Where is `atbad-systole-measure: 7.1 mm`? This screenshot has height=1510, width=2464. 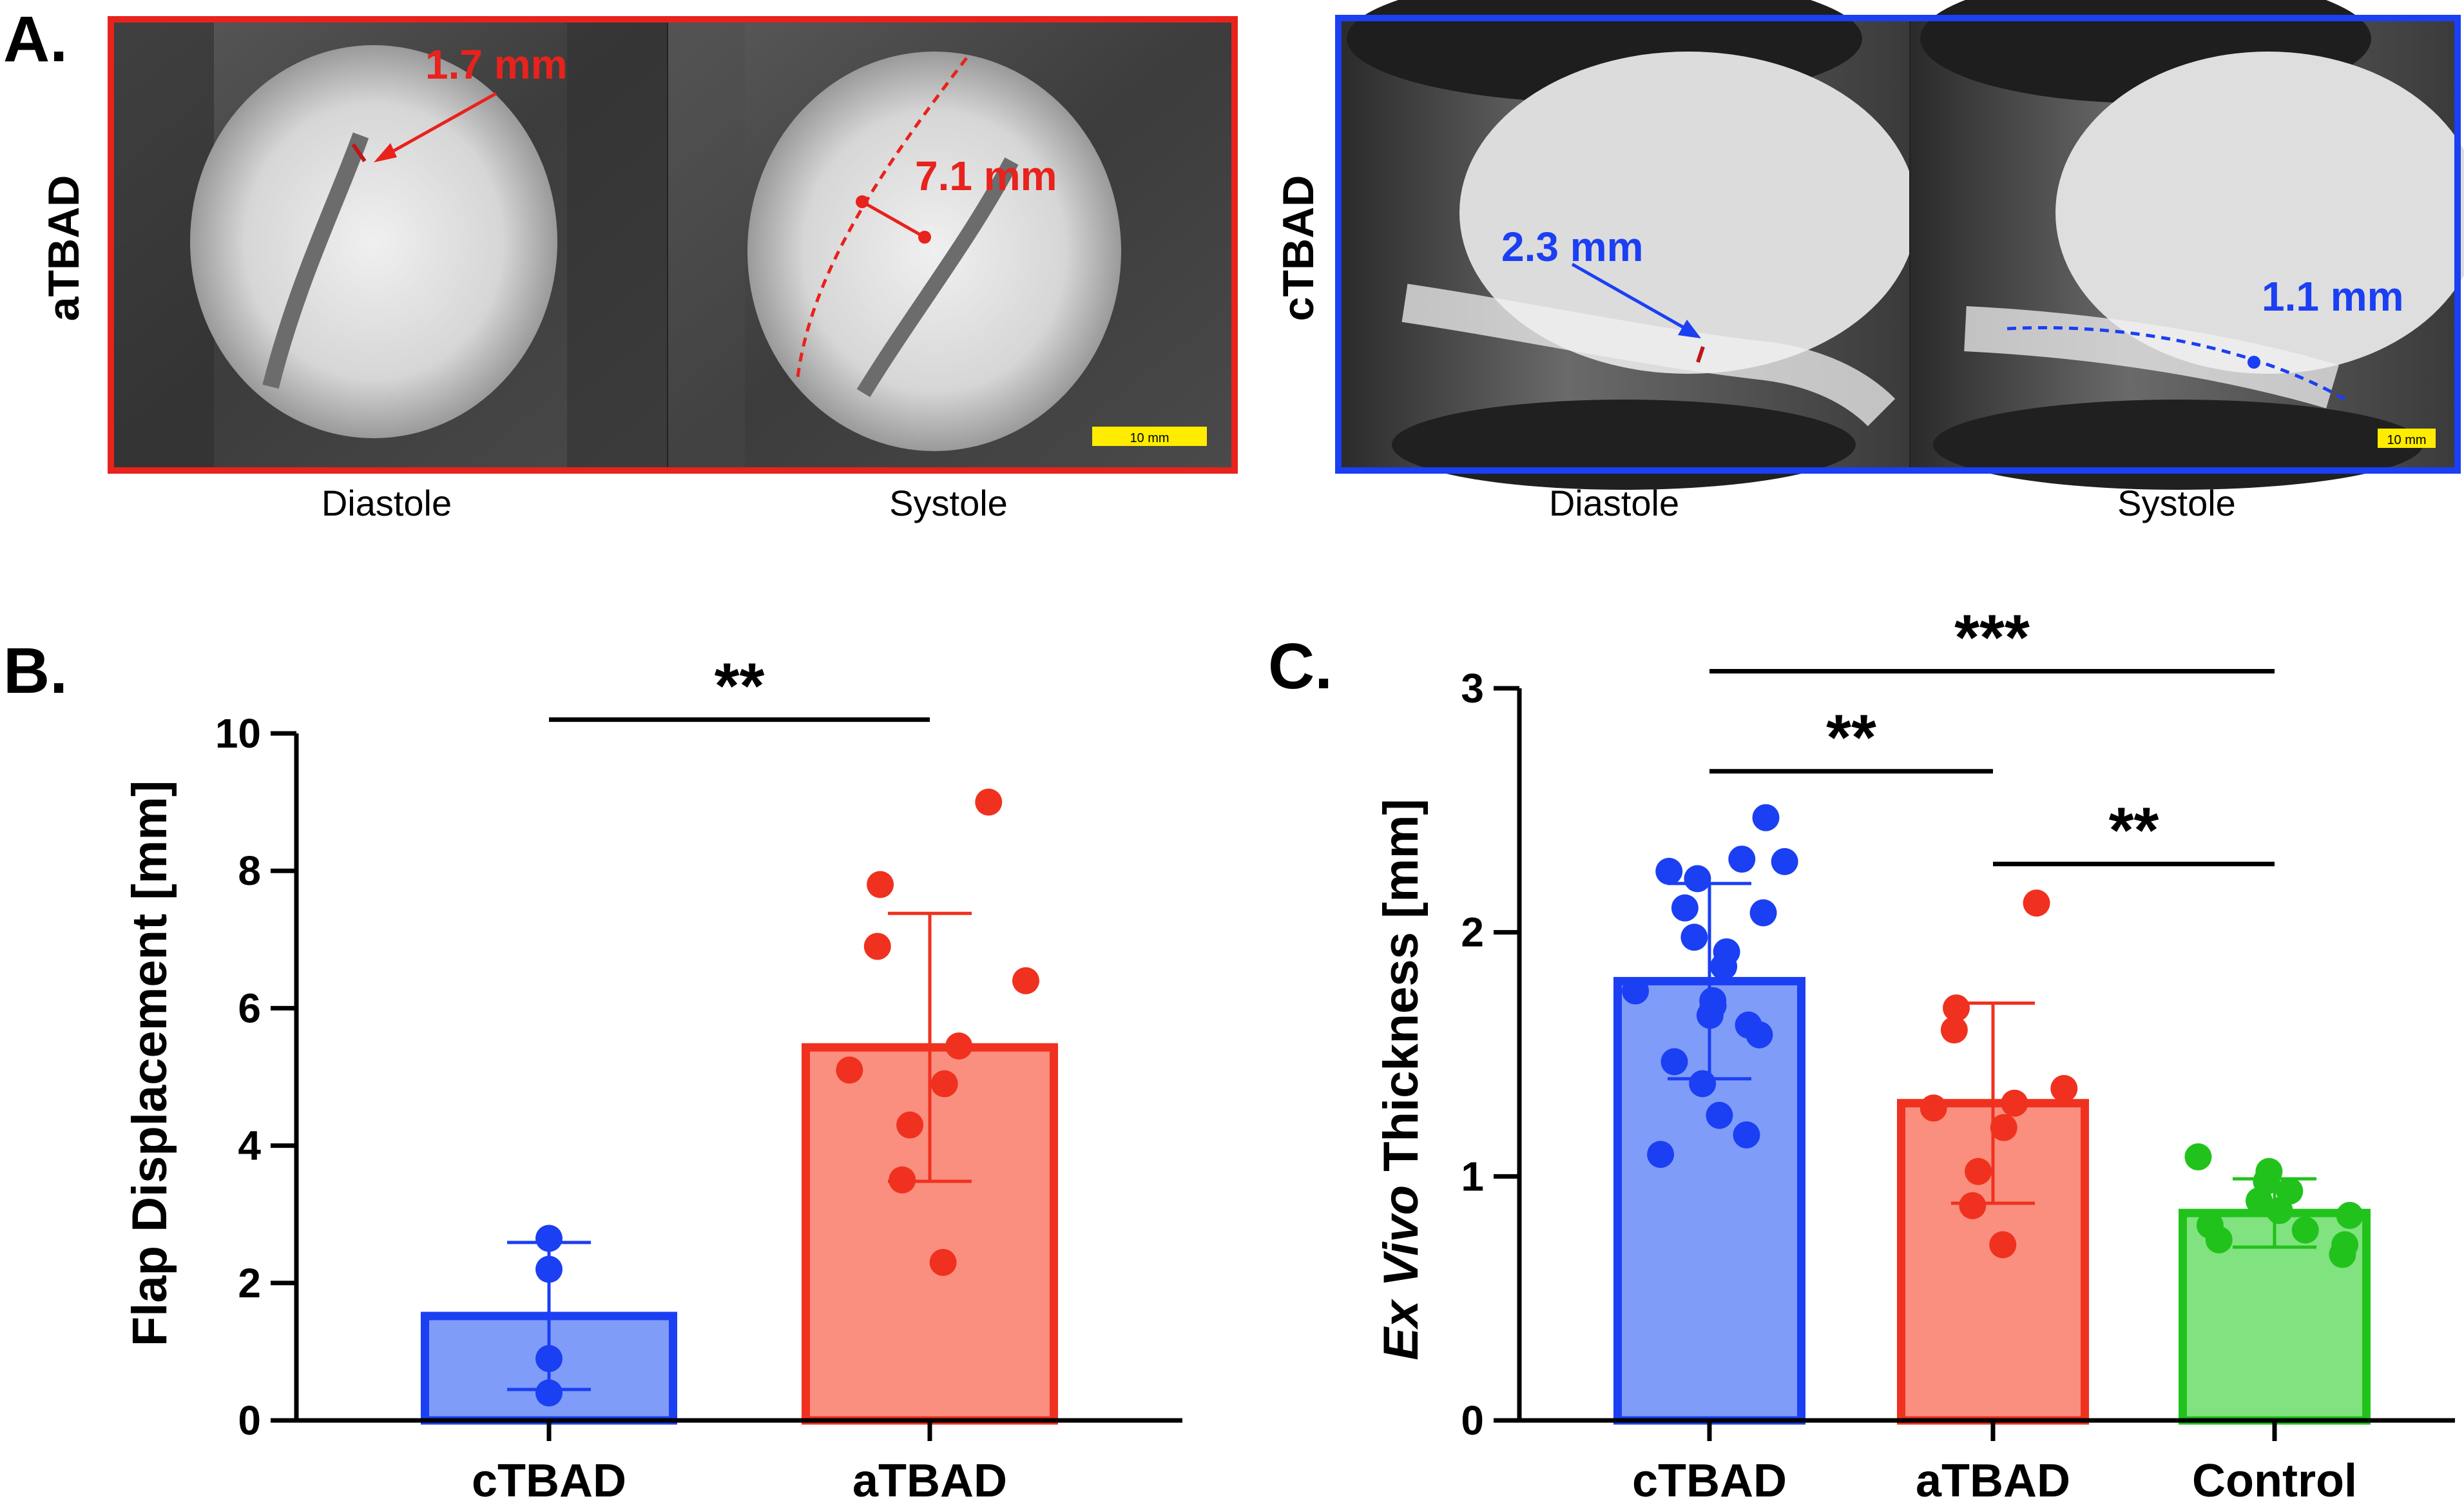
atbad-systole-measure: 7.1 mm is located at coordinates (986, 176).